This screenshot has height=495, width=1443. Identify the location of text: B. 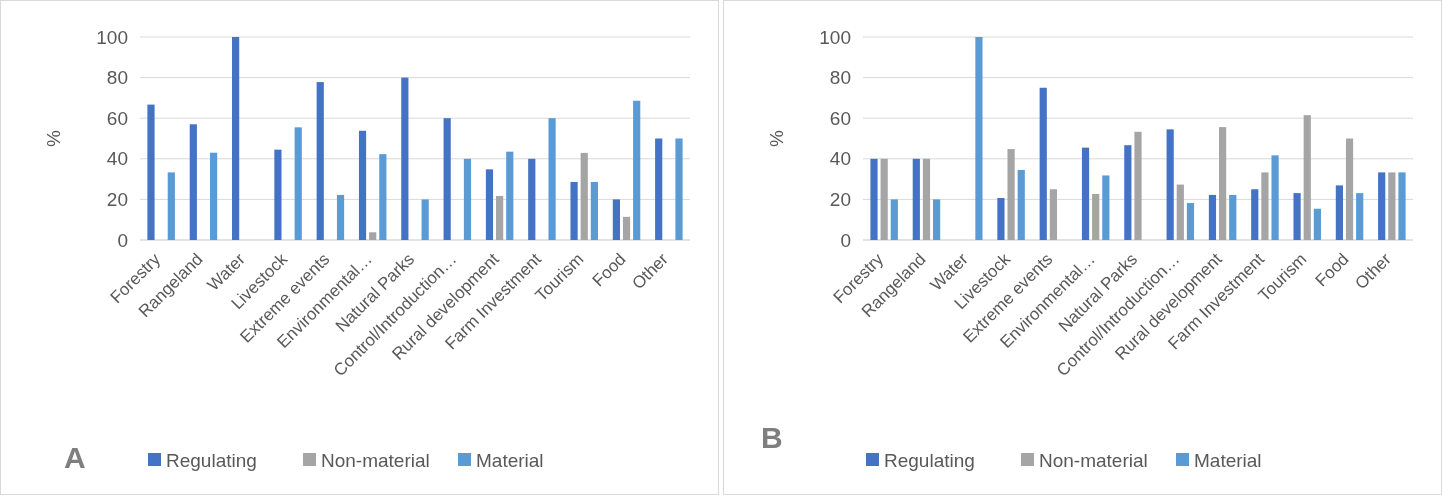
(772, 437).